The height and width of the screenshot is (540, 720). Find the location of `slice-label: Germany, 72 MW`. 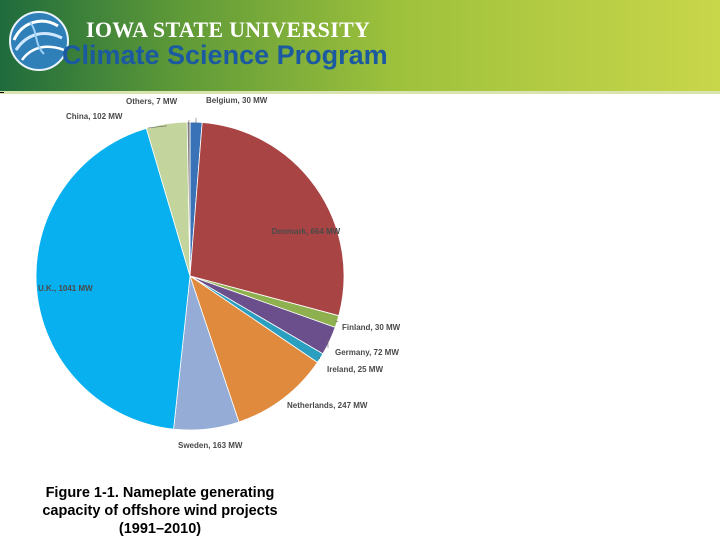

slice-label: Germany, 72 MW is located at coordinates (367, 352).